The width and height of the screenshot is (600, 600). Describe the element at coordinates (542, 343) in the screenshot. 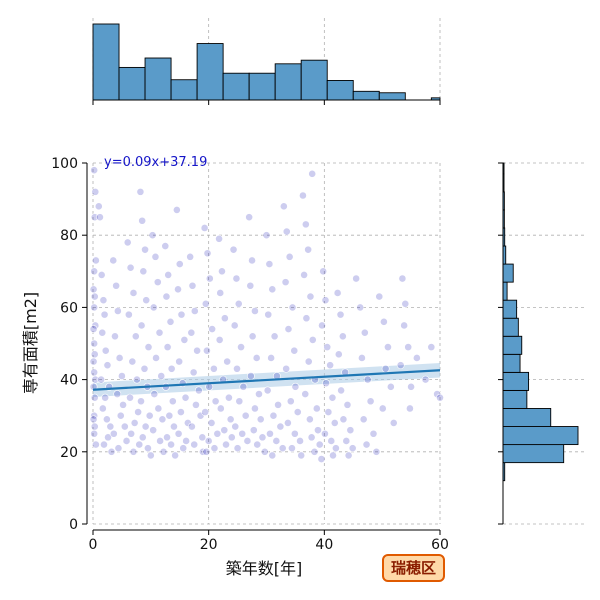

I see `marginal-y-histogram` at that location.